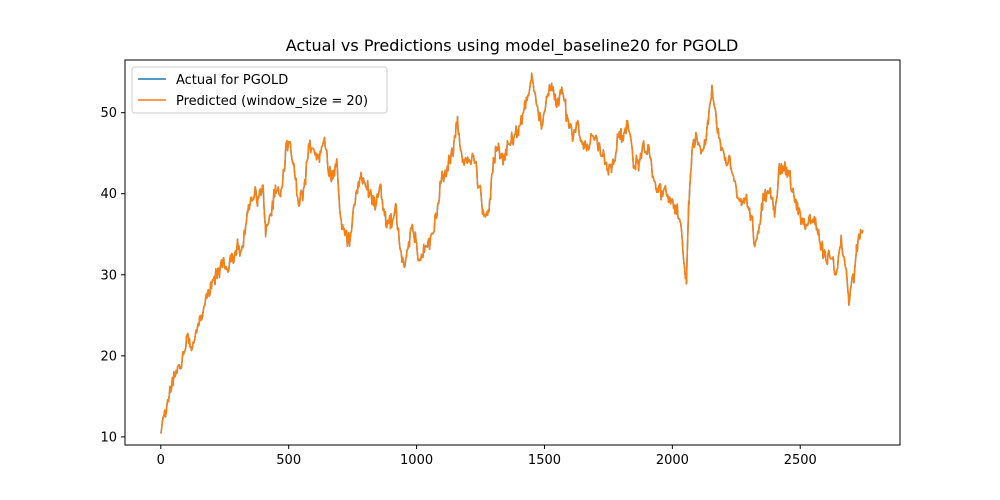  Describe the element at coordinates (108, 113) in the screenshot. I see `y-tick-label: 50` at that location.